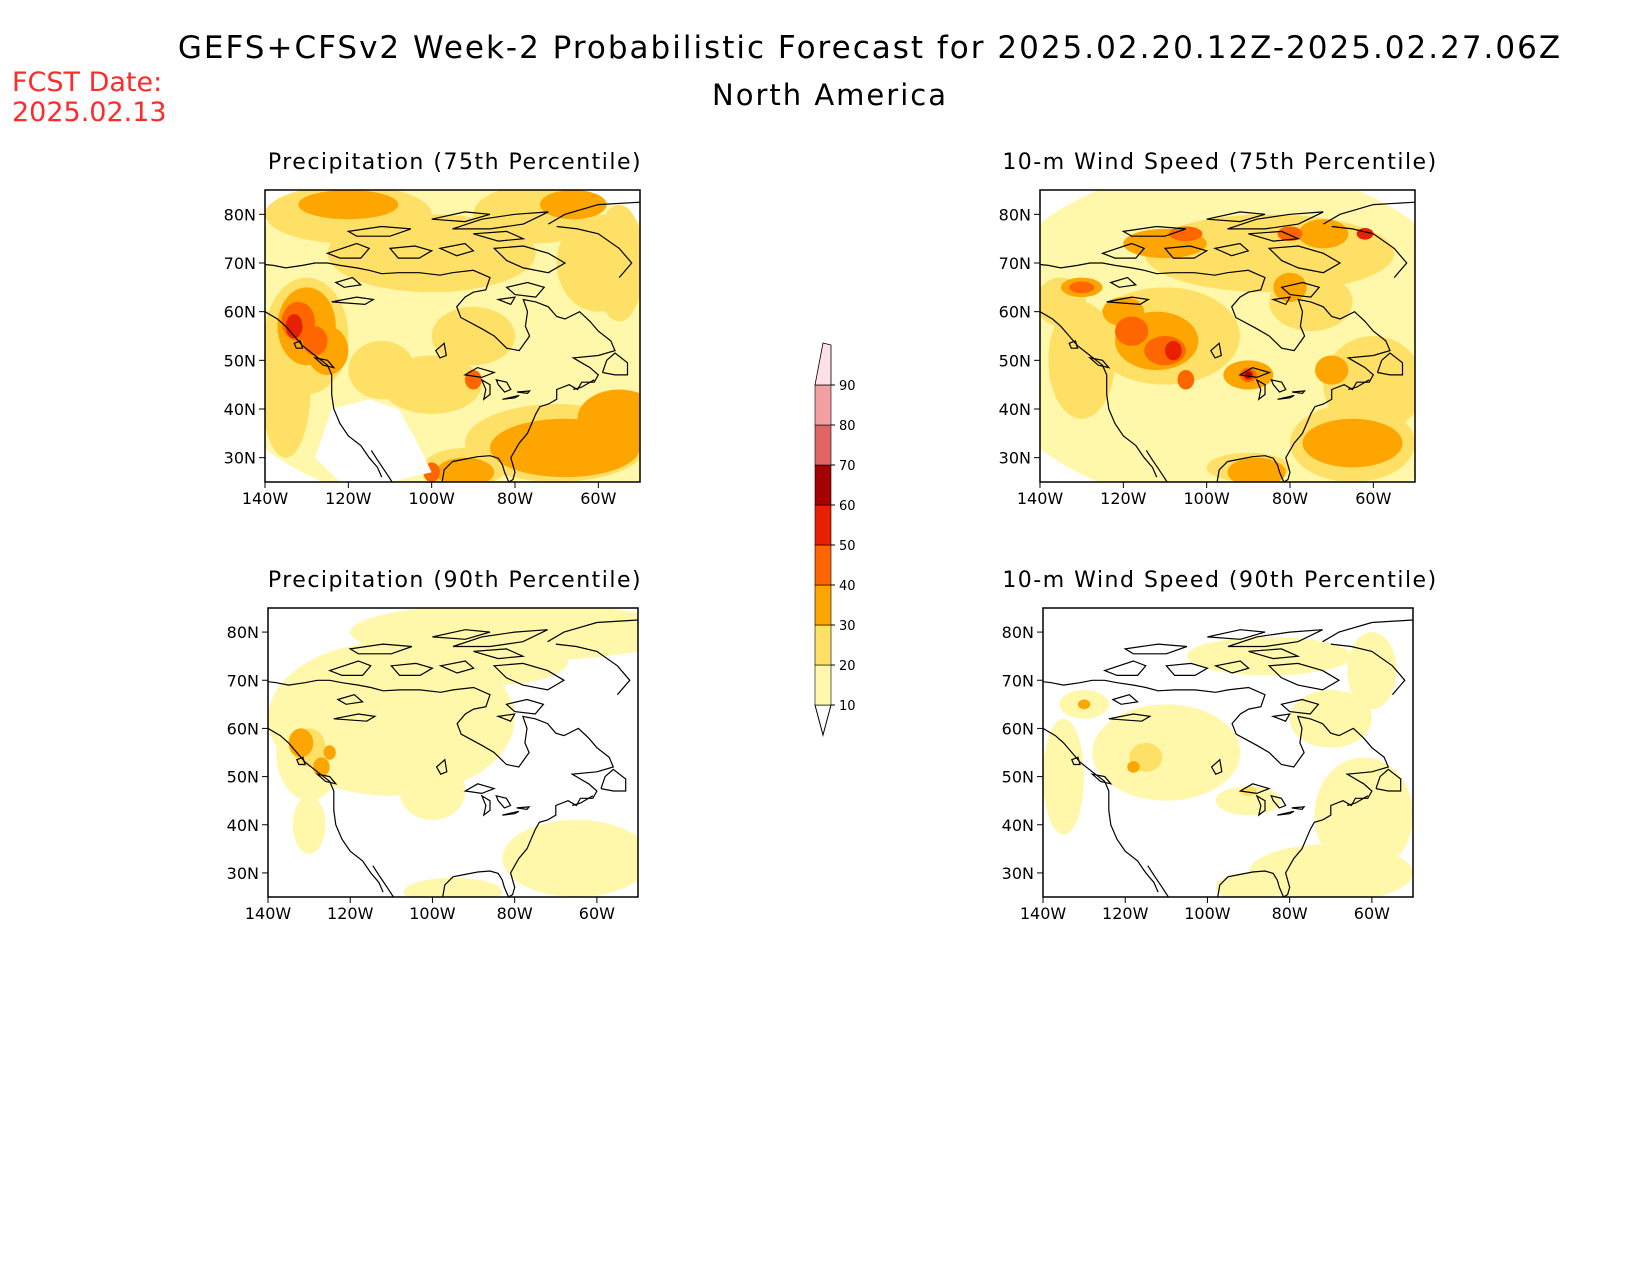 This screenshot has height=1275, width=1650. What do you see at coordinates (87, 82) in the screenshot?
I see `forecast-date-label: FCST Date:` at bounding box center [87, 82].